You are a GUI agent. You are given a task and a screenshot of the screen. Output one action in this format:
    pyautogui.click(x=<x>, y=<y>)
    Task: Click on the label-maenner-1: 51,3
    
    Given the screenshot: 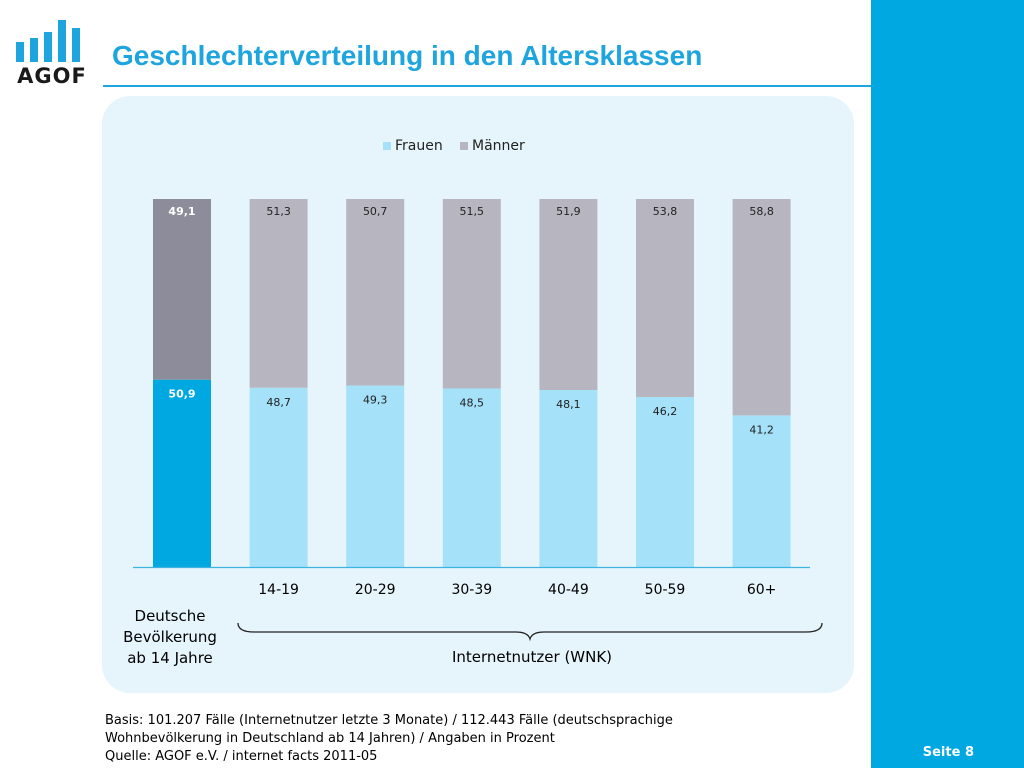 What is the action you would take?
    pyautogui.click(x=278, y=211)
    